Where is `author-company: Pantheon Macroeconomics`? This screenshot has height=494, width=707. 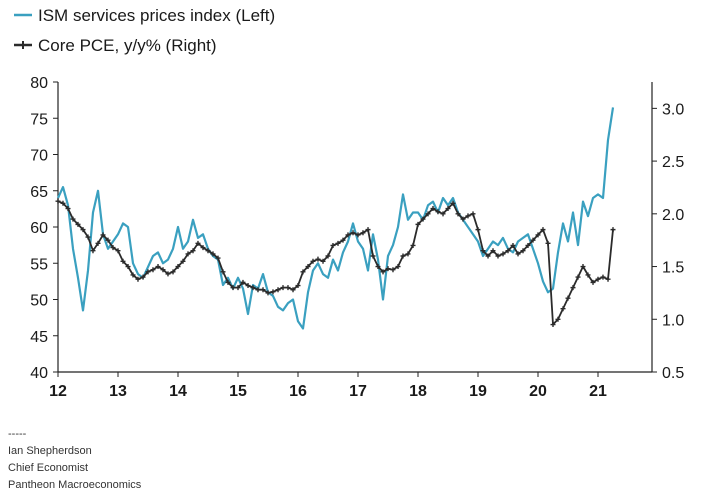
author-company: Pantheon Macroeconomics is located at coordinates (75, 485).